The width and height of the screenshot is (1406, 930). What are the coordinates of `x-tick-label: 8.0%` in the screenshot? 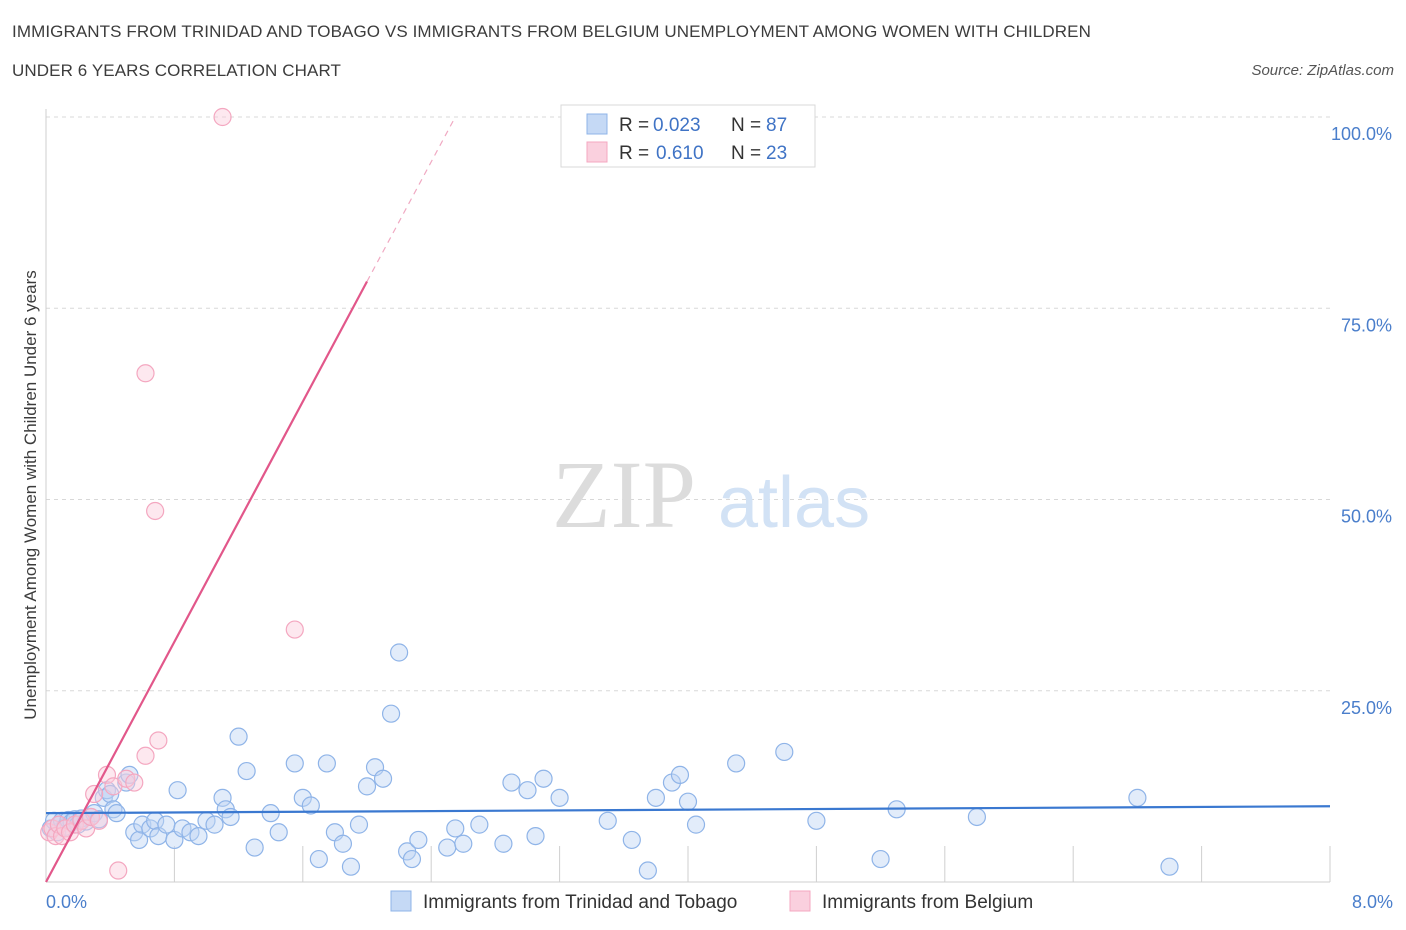 It's located at (1372, 902).